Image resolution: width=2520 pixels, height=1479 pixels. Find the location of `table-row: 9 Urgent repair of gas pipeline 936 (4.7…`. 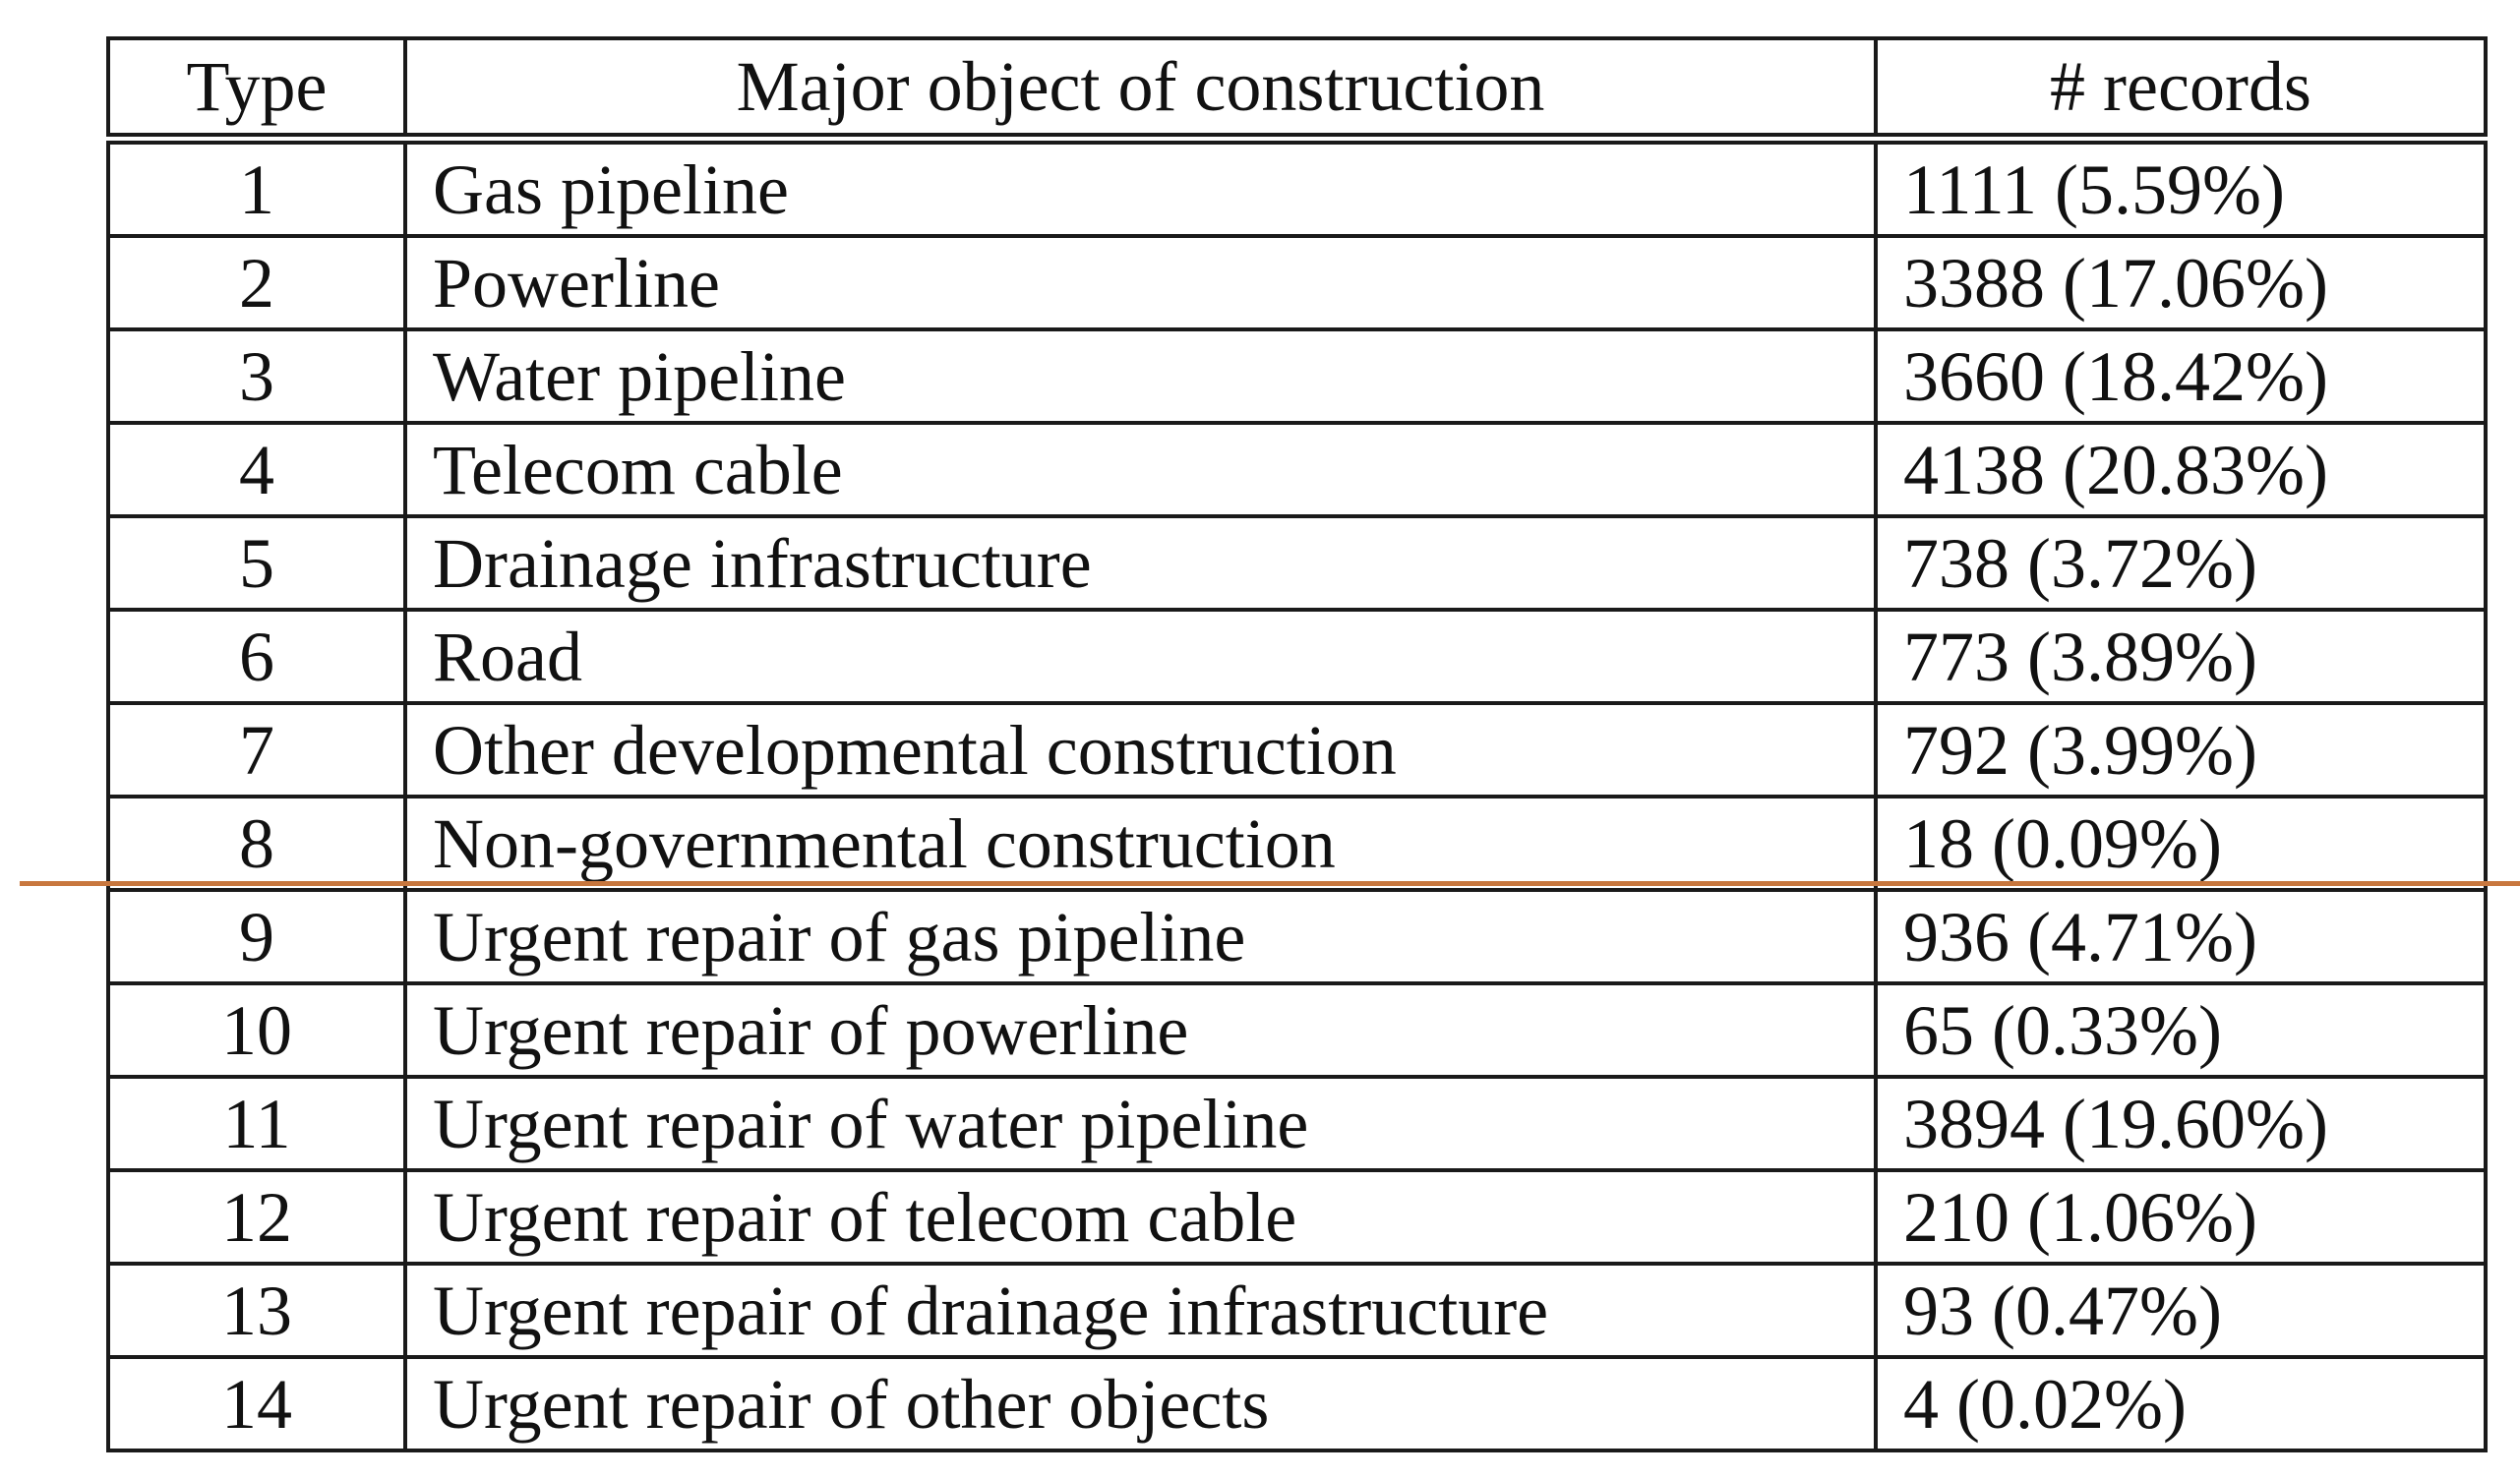

table-row: 9 Urgent repair of gas pipeline 936 (4.7… is located at coordinates (1297, 936).